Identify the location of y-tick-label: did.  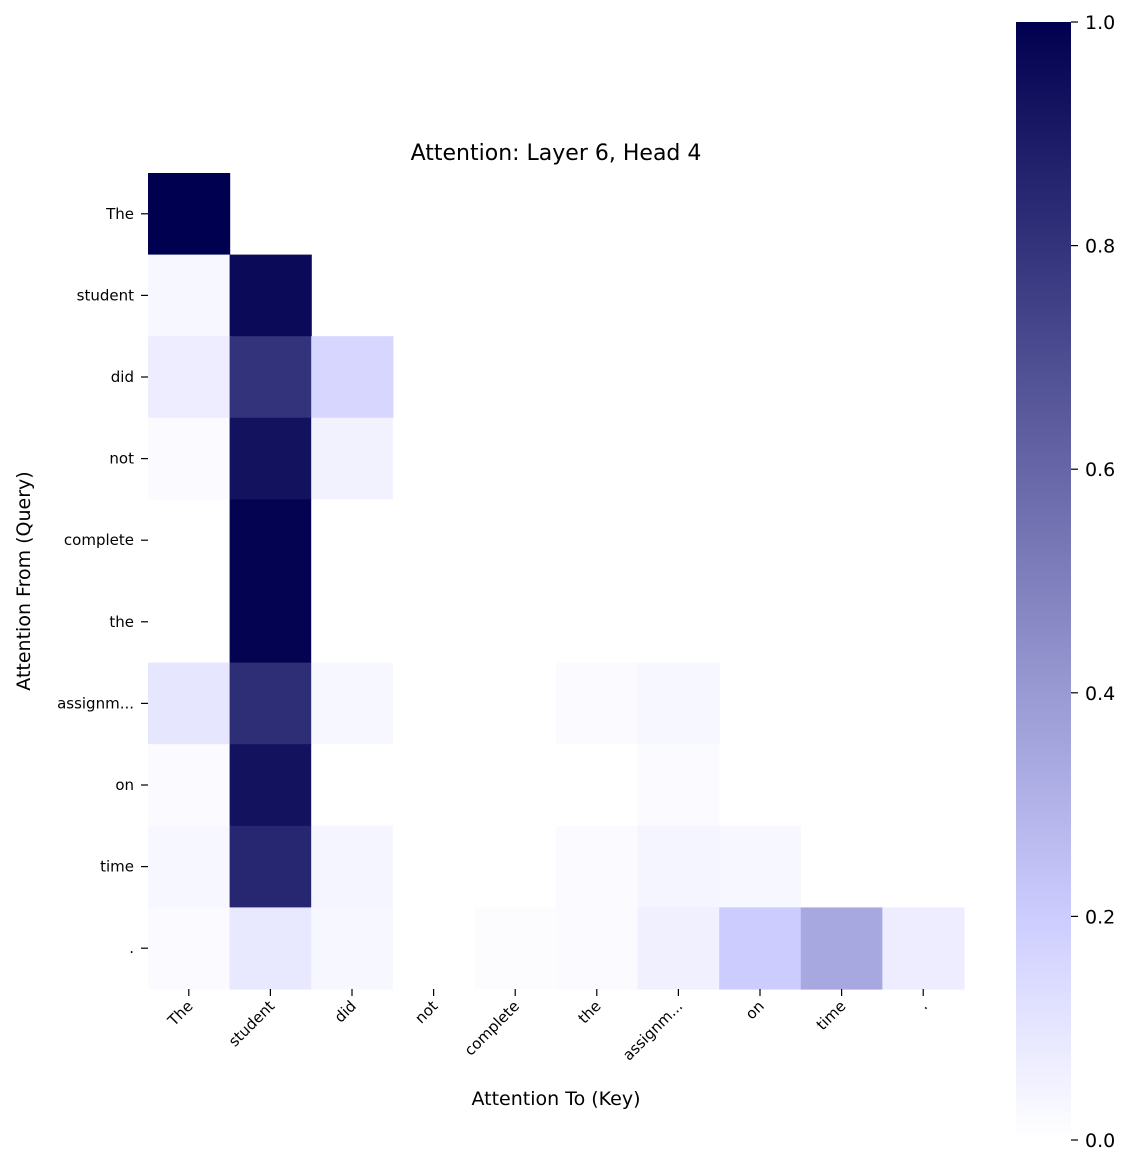
(122, 377).